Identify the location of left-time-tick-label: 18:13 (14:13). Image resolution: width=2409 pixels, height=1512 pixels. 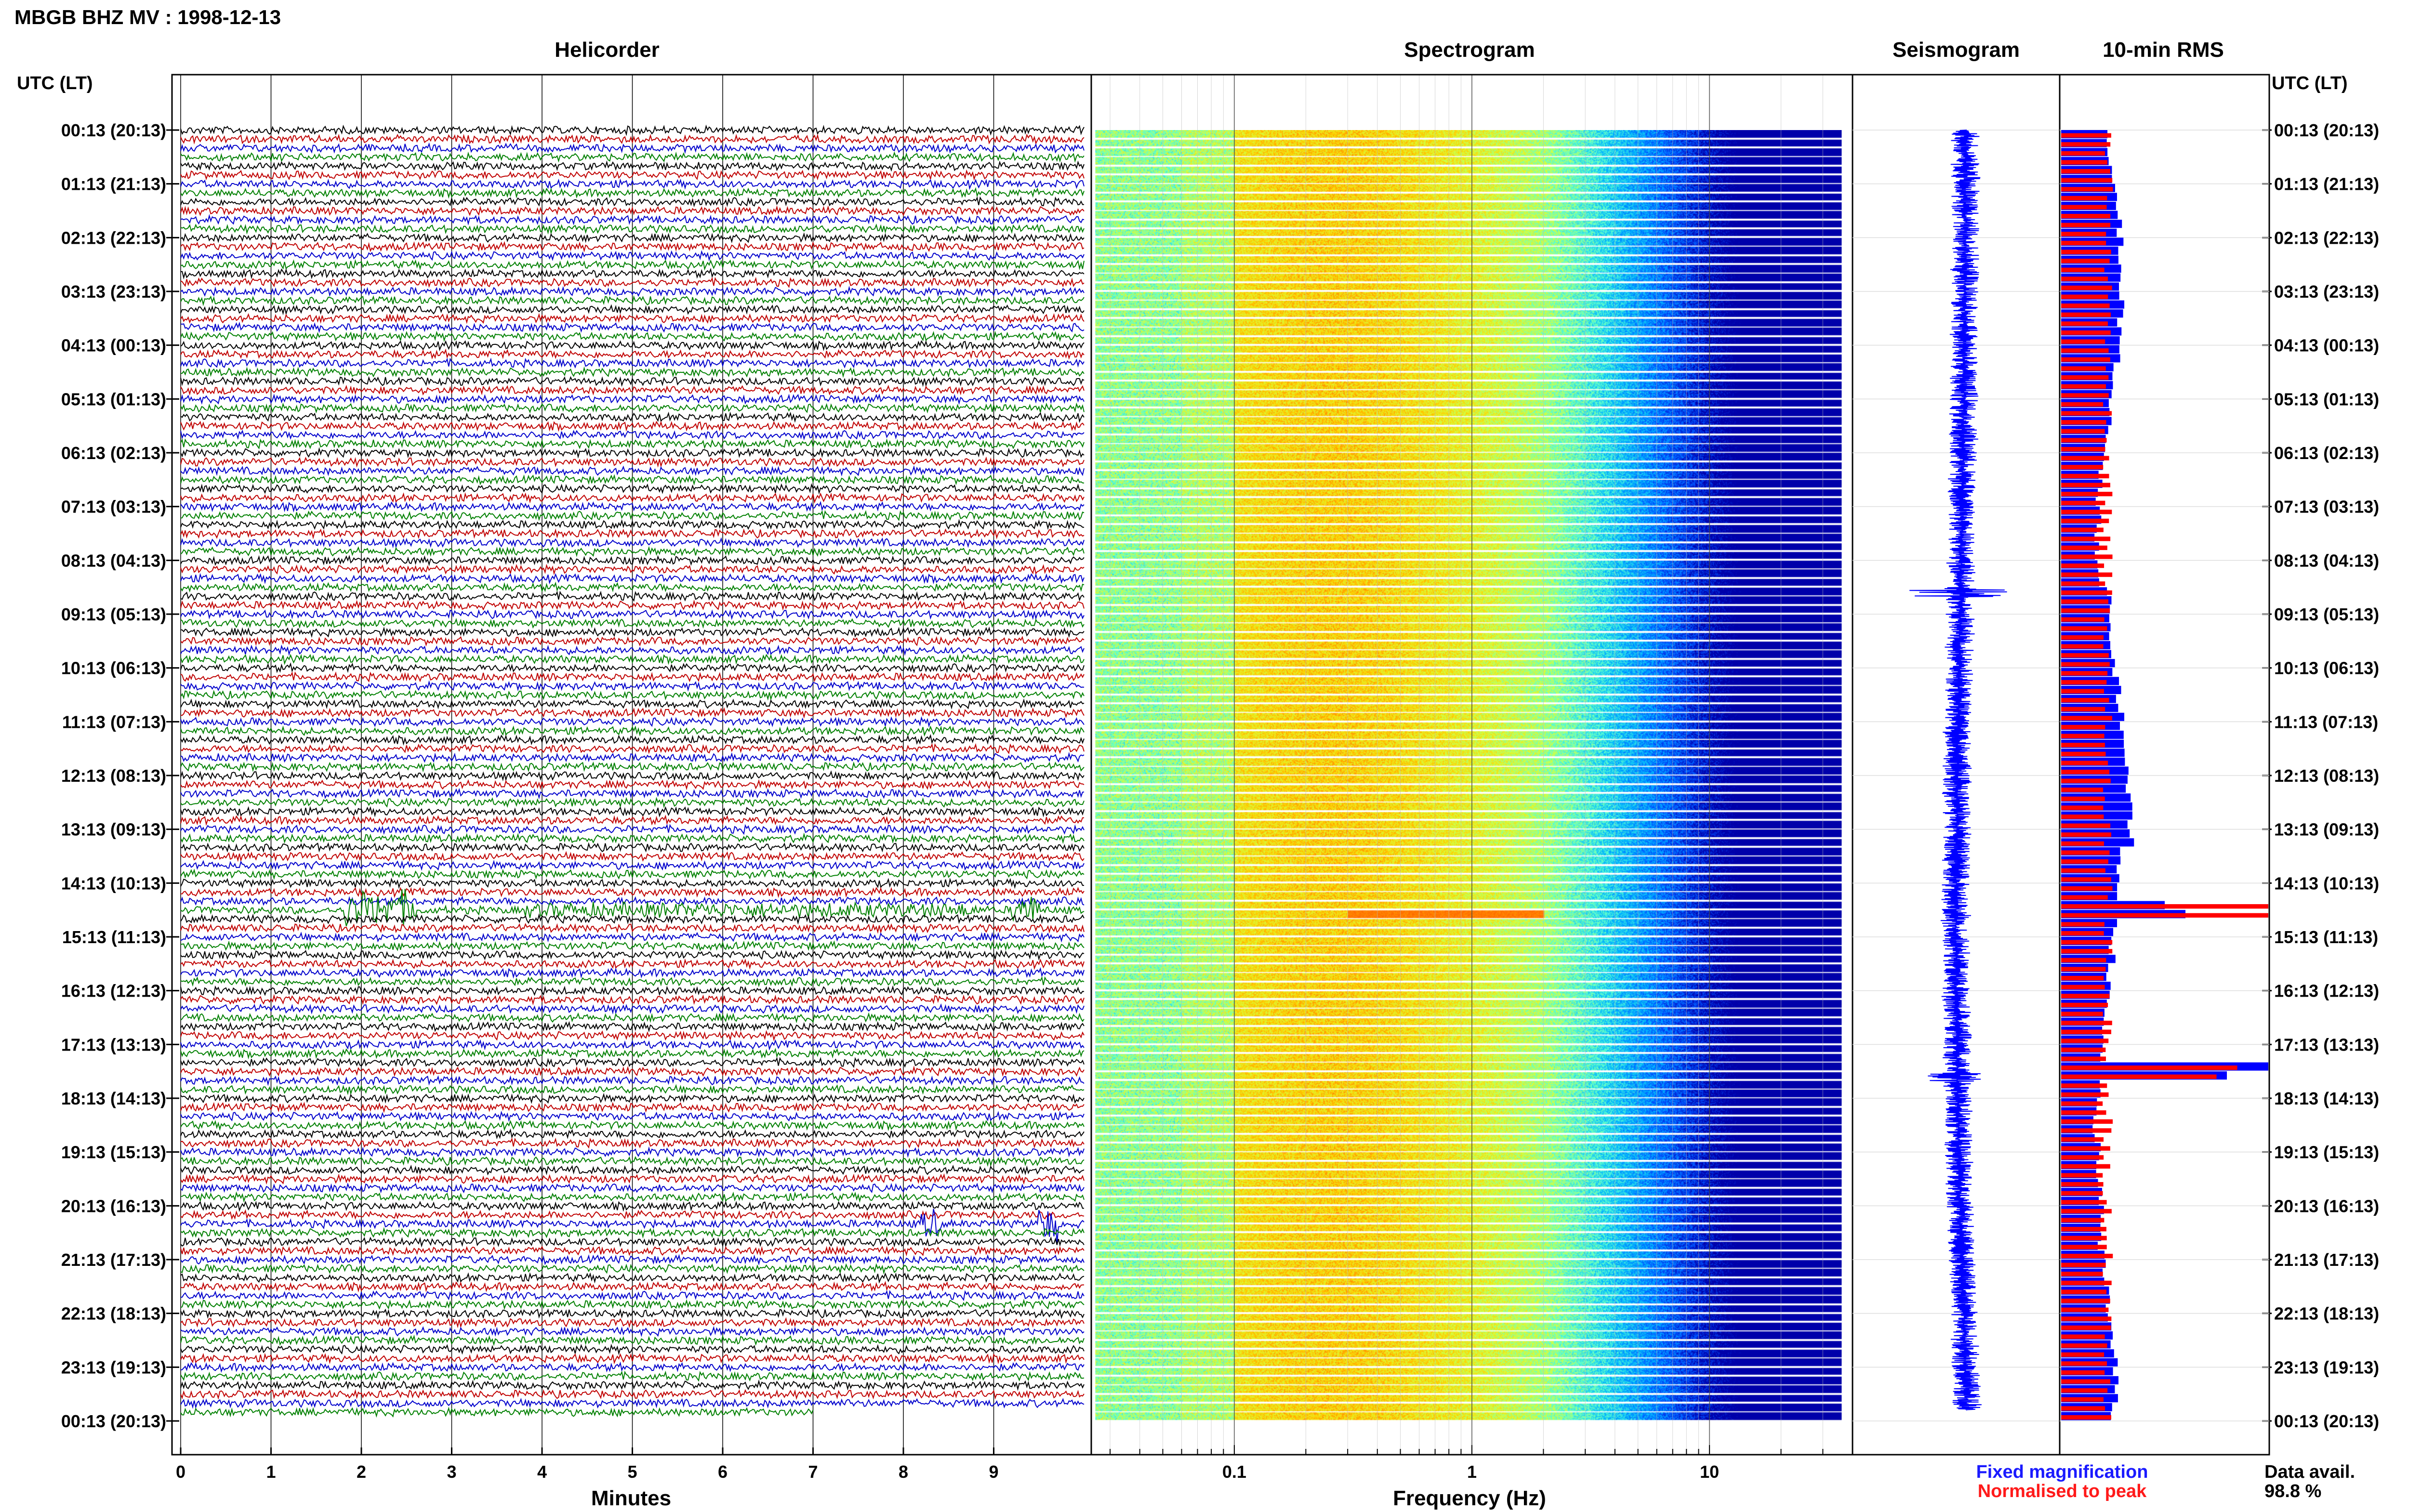
(113, 1098).